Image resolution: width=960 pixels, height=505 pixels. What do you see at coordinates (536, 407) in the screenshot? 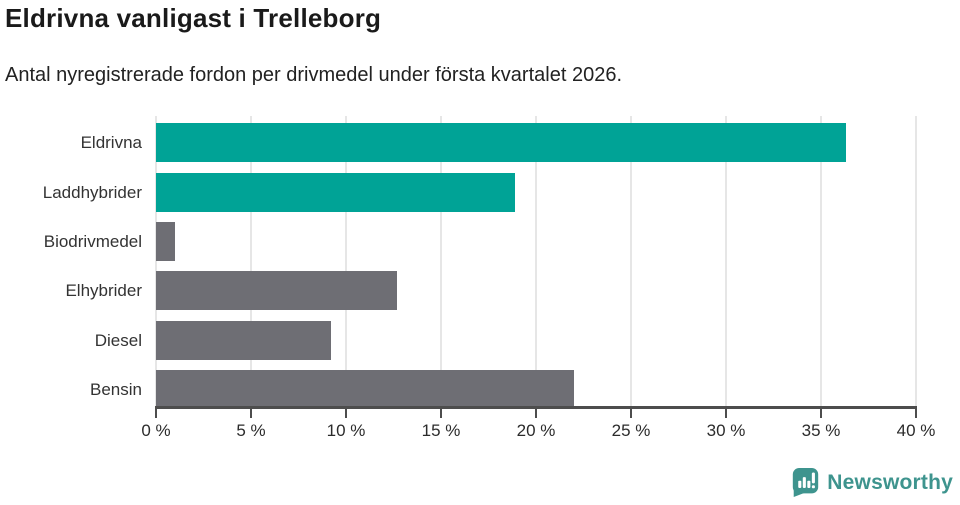
I see `x-axis-line` at bounding box center [536, 407].